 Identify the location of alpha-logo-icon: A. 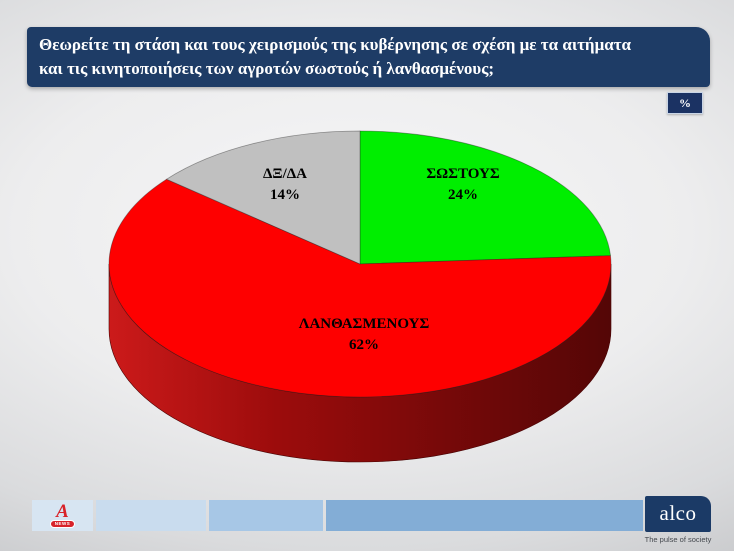
(62, 511).